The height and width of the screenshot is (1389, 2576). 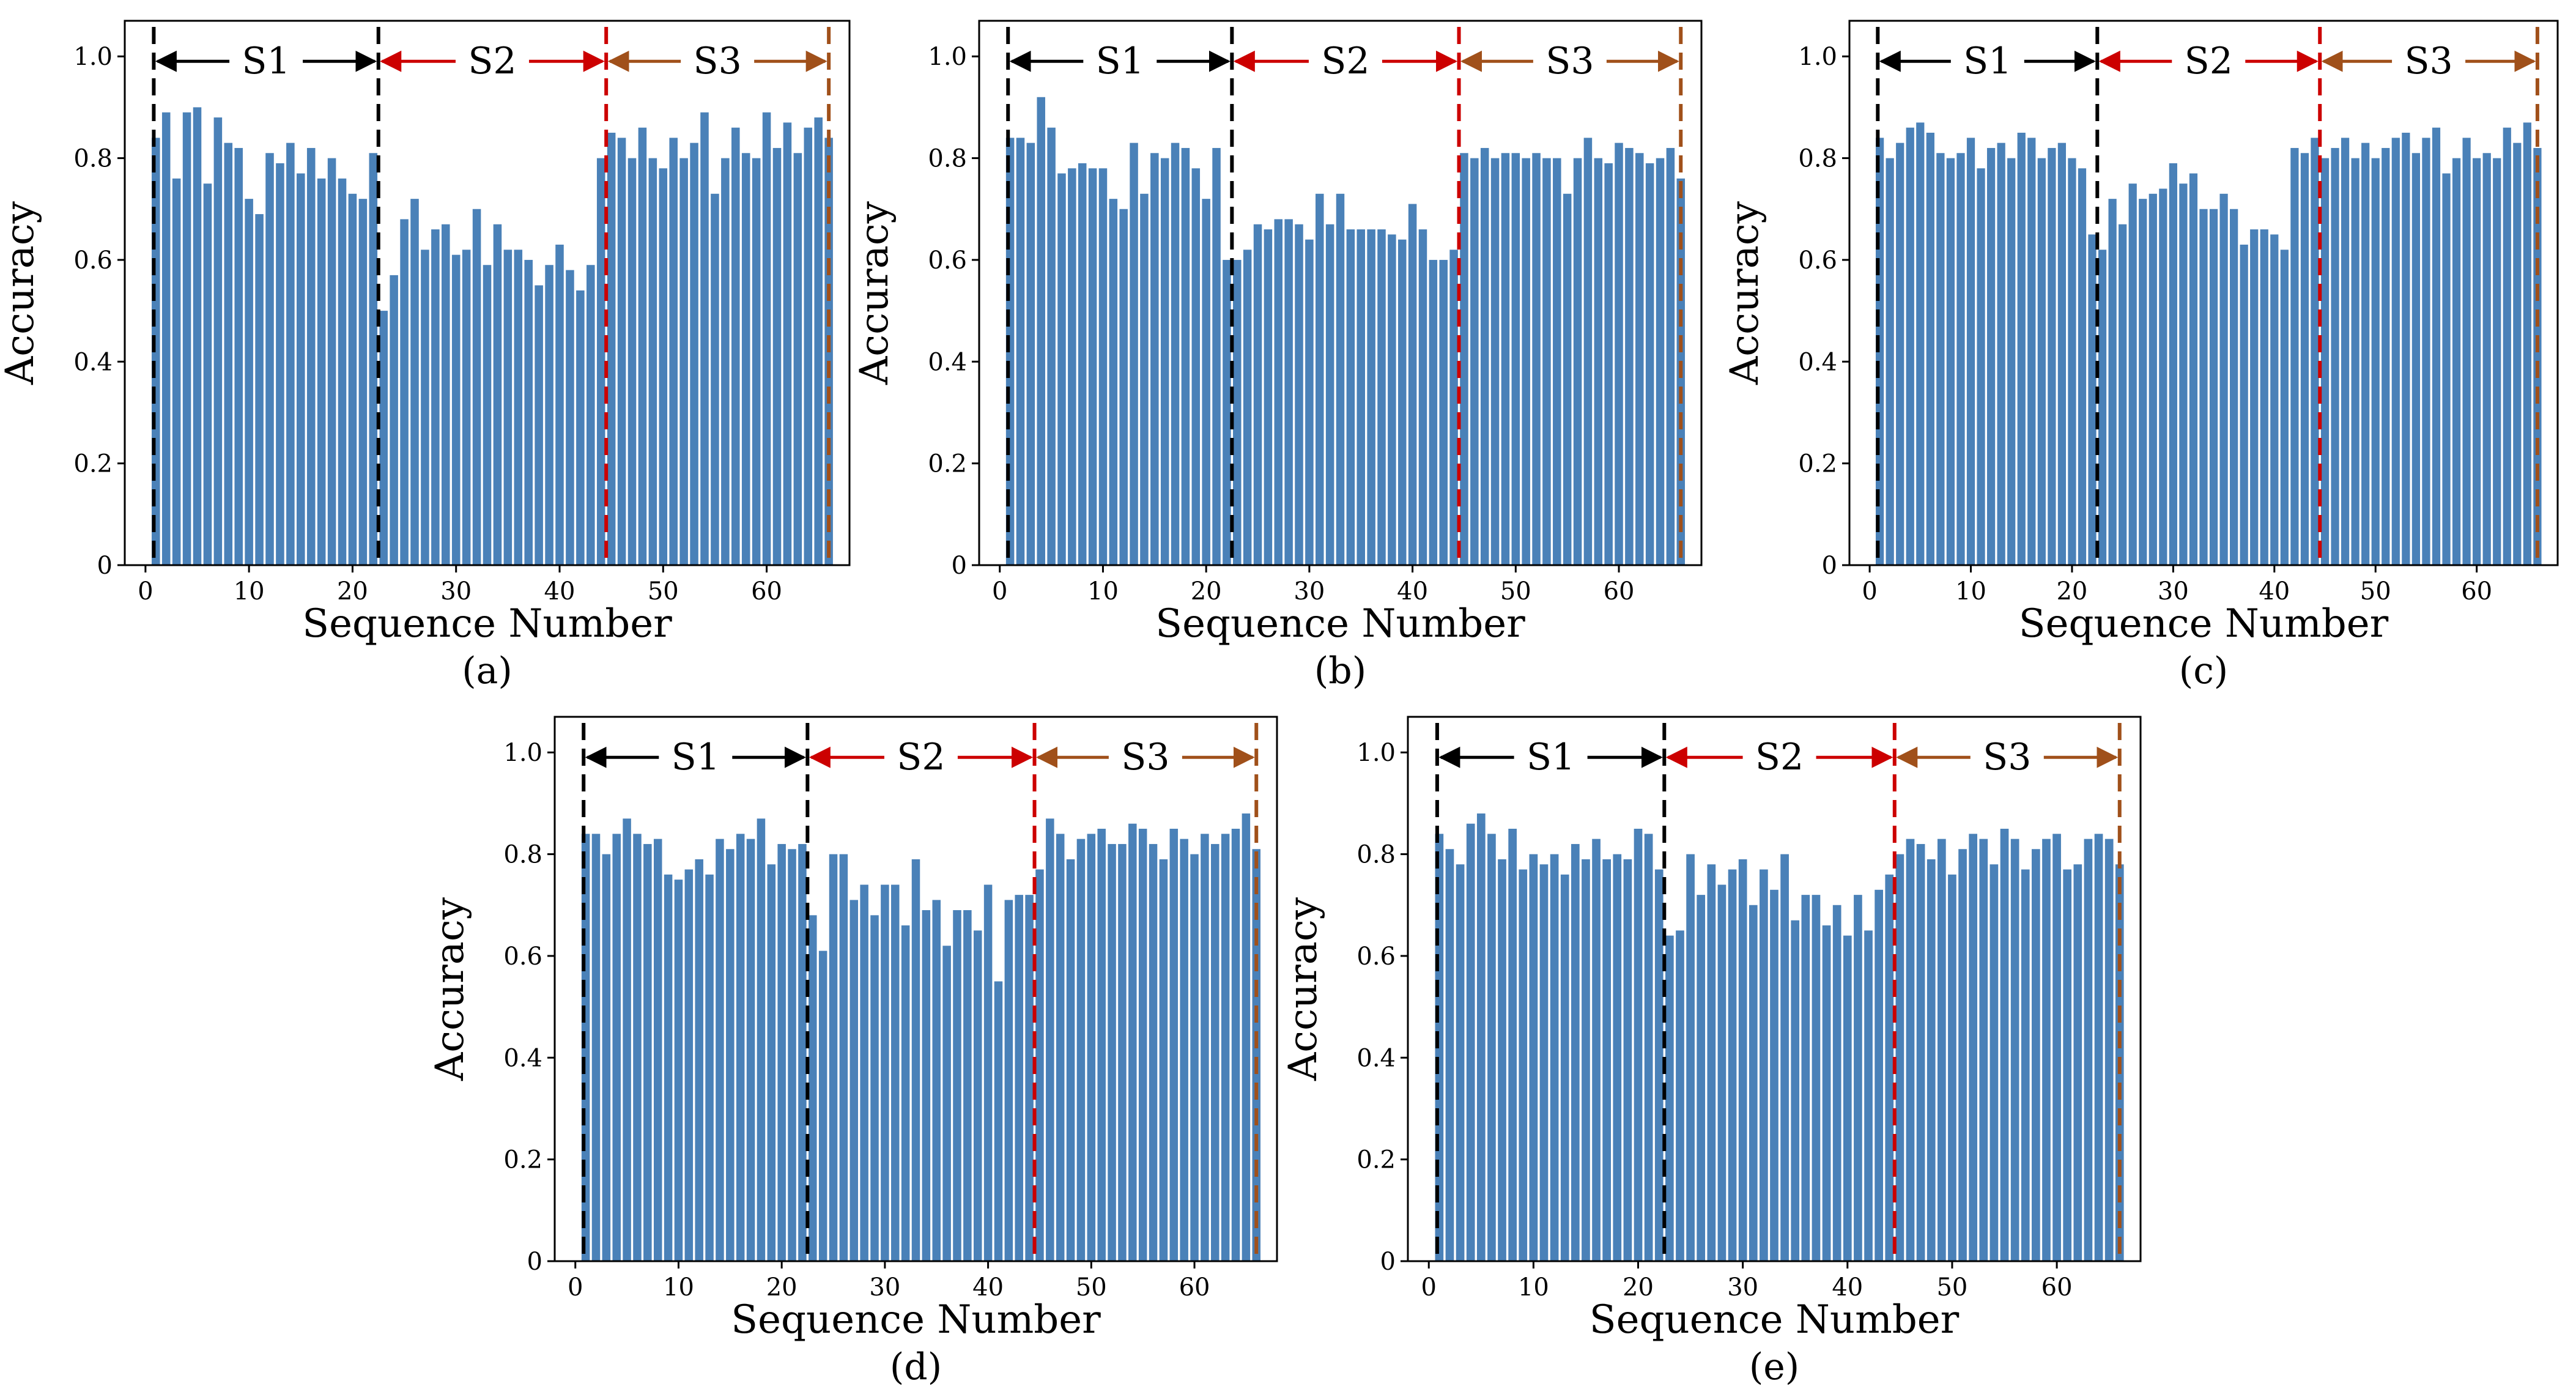 What do you see at coordinates (93, 362) in the screenshot?
I see `y-tick-label: 0.4` at bounding box center [93, 362].